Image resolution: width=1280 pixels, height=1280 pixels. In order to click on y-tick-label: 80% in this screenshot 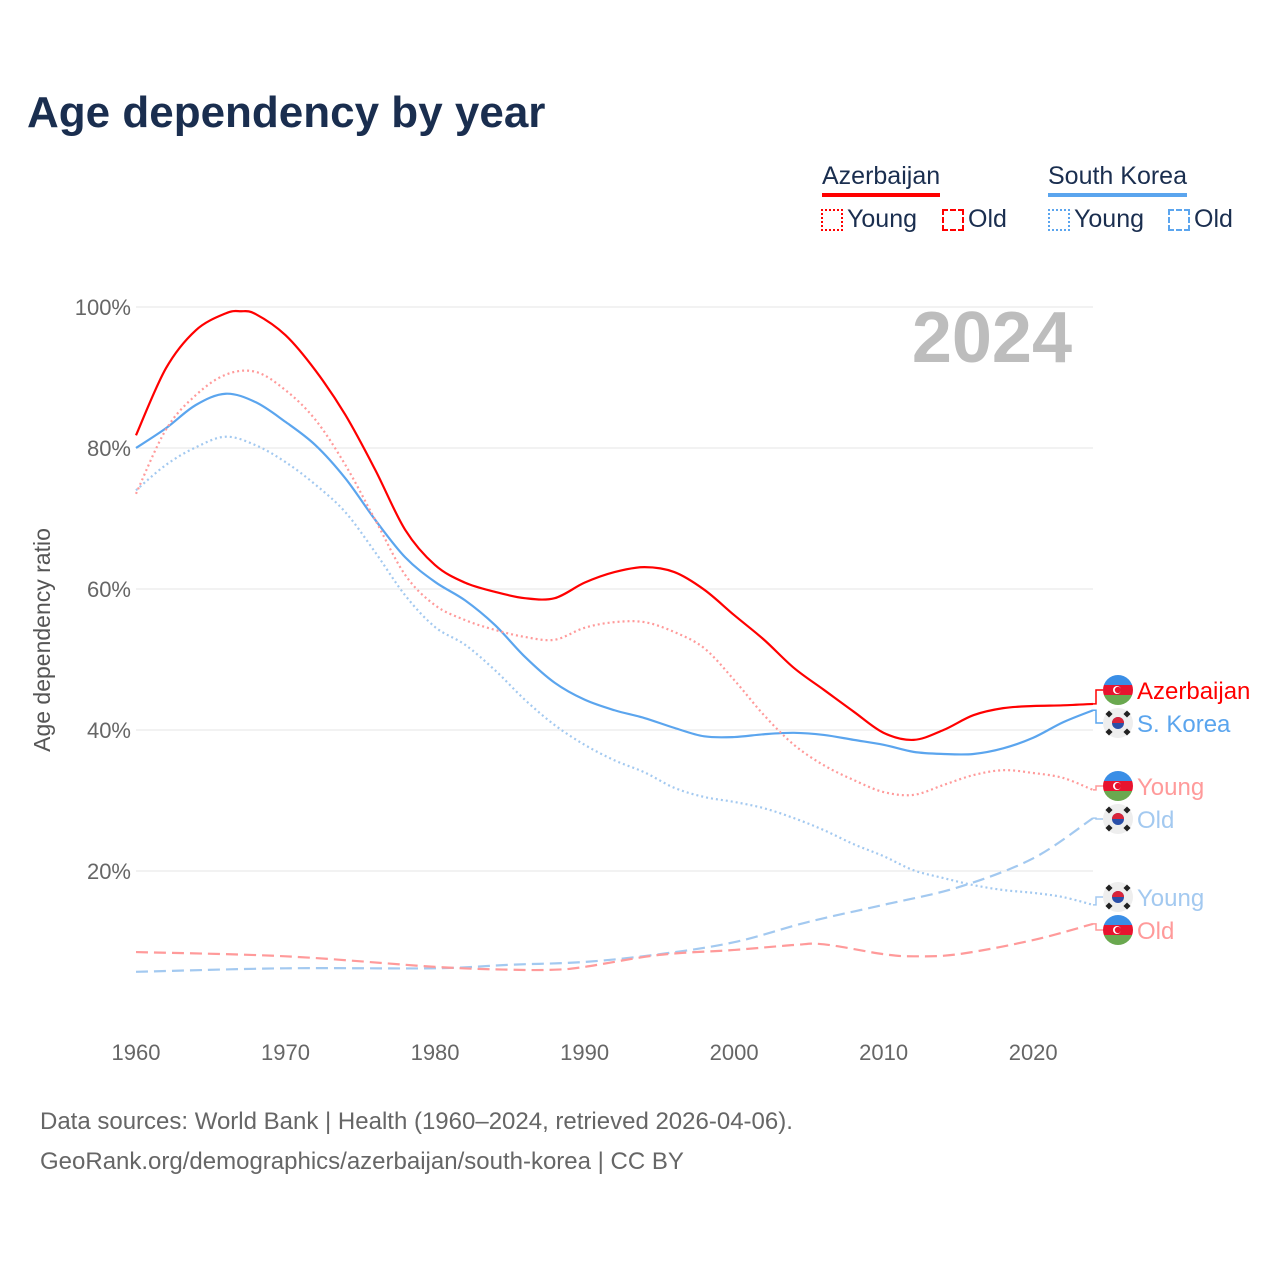, I will do `click(109, 448)`.